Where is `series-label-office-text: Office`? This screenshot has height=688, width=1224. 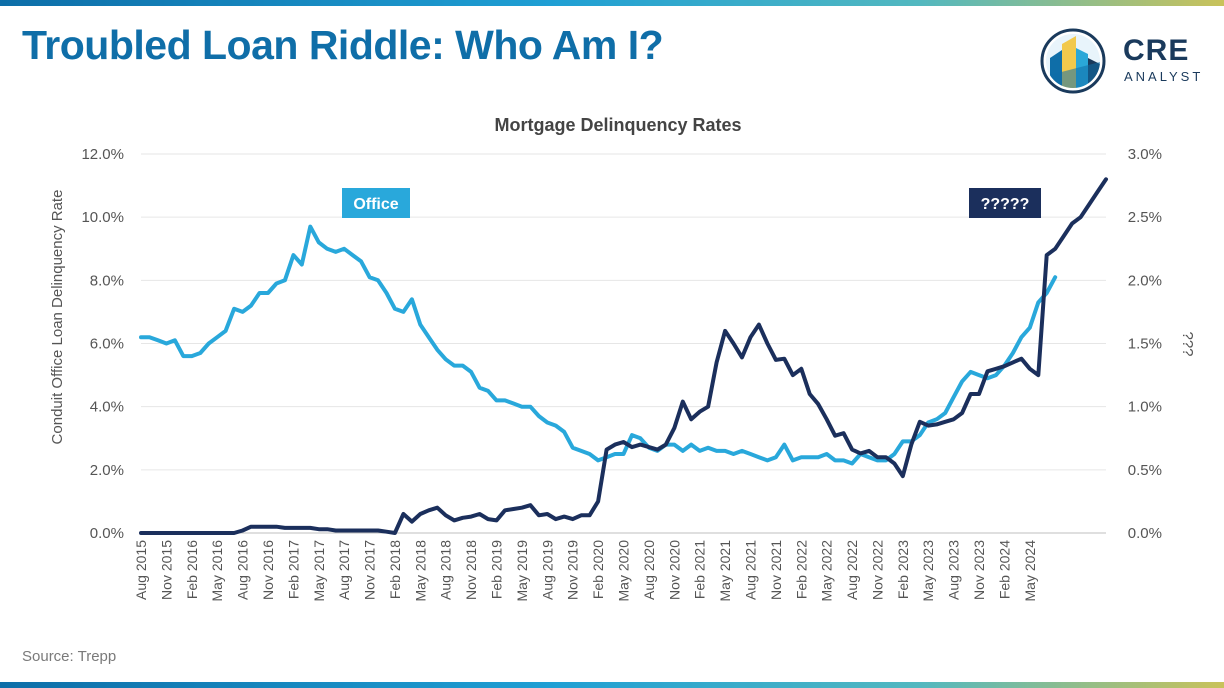
series-label-office-text: Office is located at coordinates (375, 204).